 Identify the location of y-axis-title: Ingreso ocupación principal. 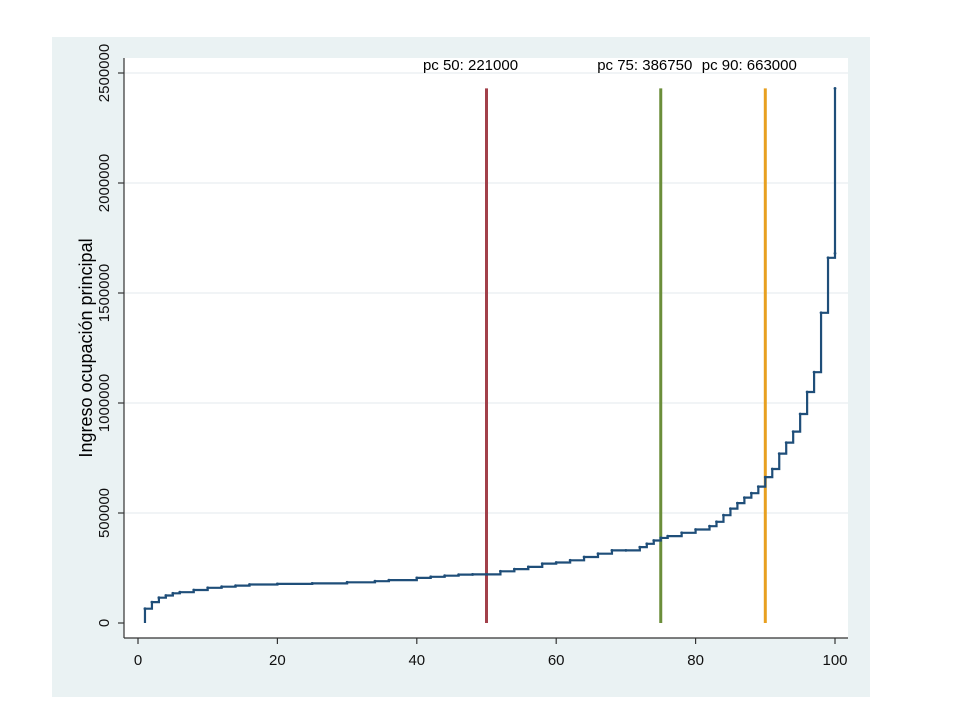
(86, 347).